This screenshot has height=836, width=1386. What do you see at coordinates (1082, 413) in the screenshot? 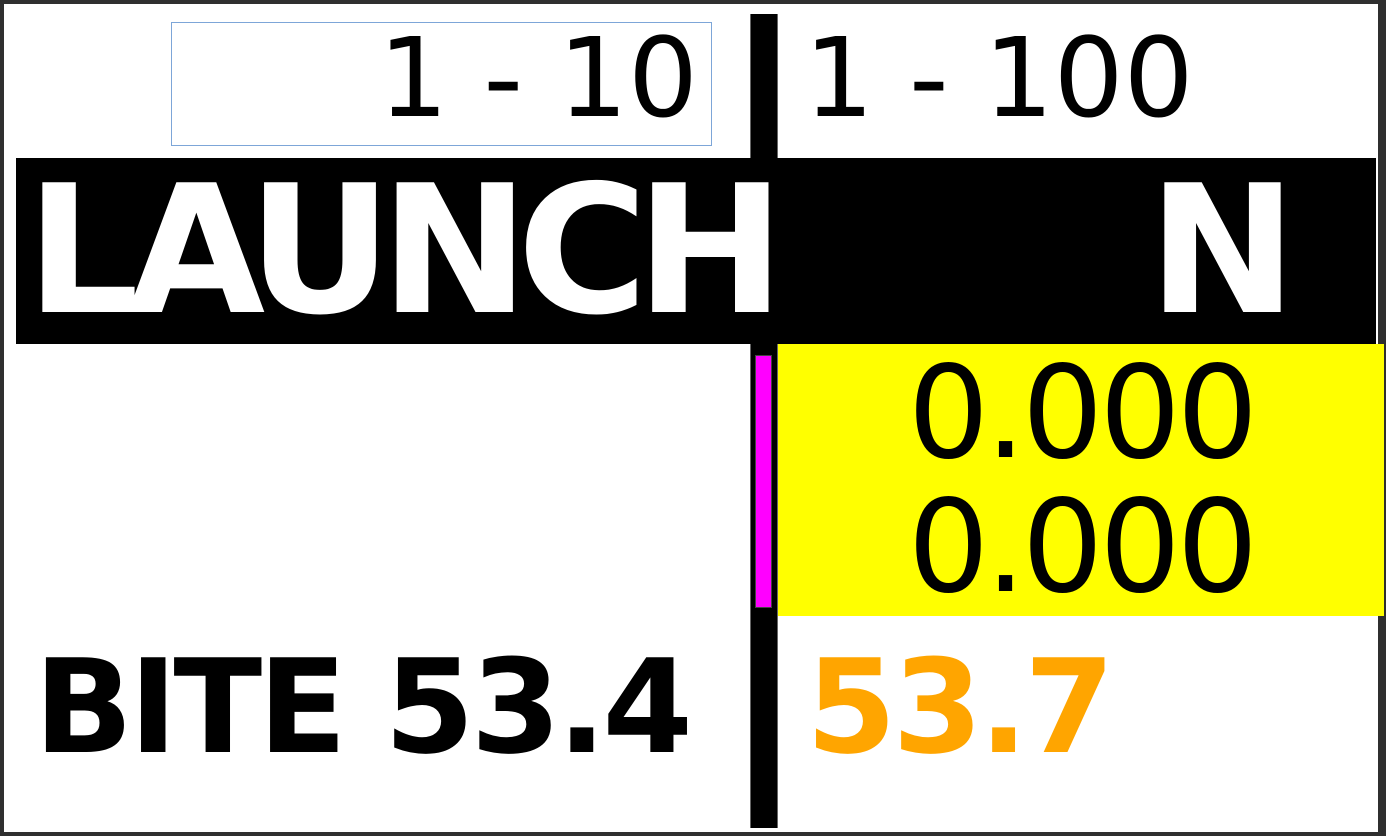
I see `readout-value-1: 0.000` at bounding box center [1082, 413].